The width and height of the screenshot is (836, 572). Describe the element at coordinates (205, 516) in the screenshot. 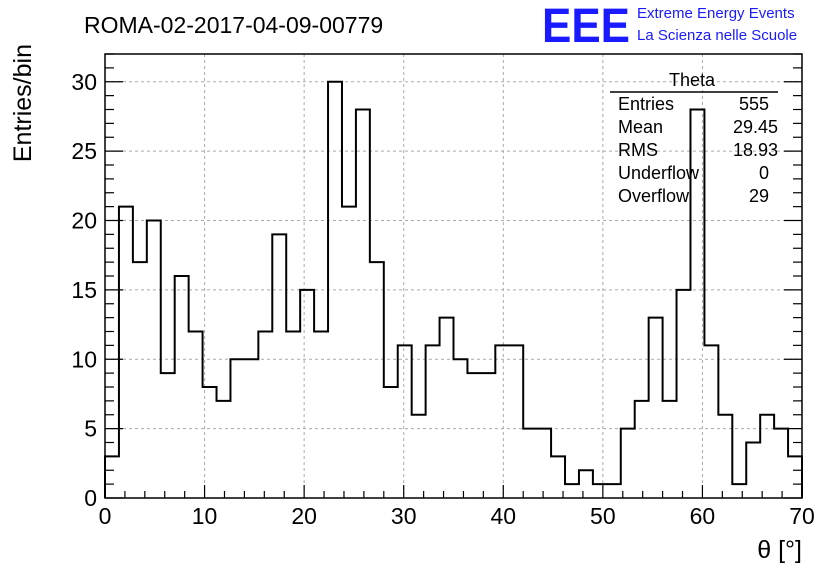

I see `x-tick-label: 10` at that location.